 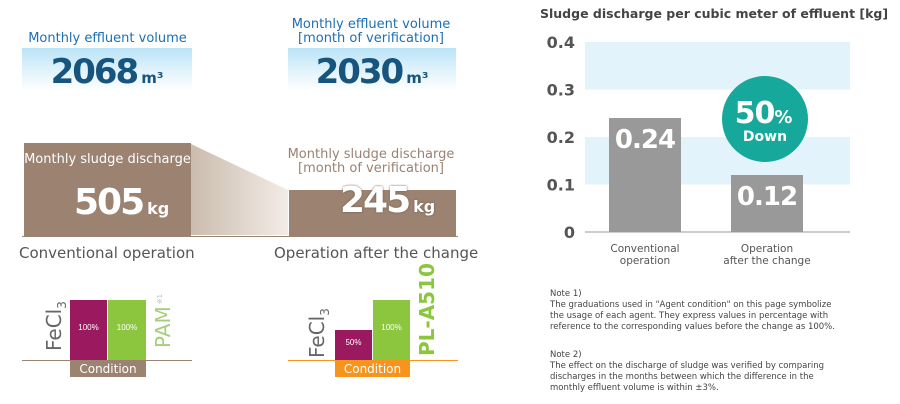 I want to click on agent-bar-fecl3-conventional-pct: 100%, so click(x=88, y=327).